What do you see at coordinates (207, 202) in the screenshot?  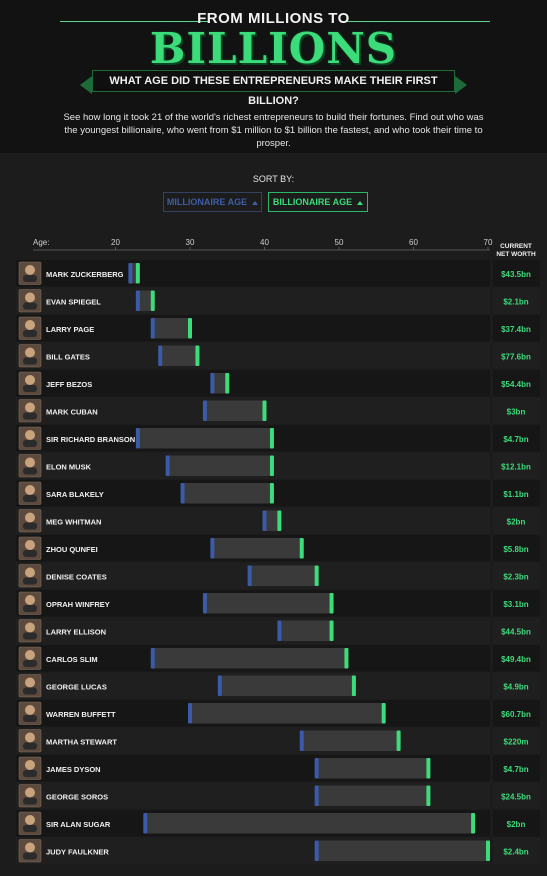 I see `sort-millionaire-label: MILLIONAIRE AGE` at bounding box center [207, 202].